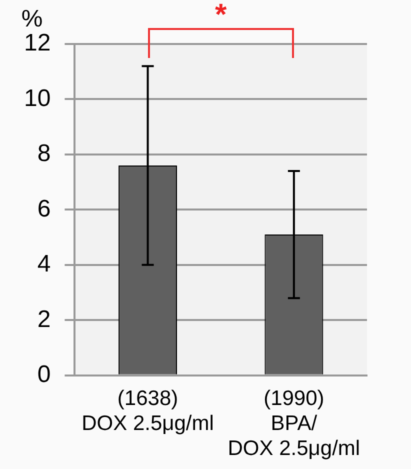  Describe the element at coordinates (294, 423) in the screenshot. I see `x-tick-label: (1990) BPA/ DOX 2.5μg/ml` at that location.